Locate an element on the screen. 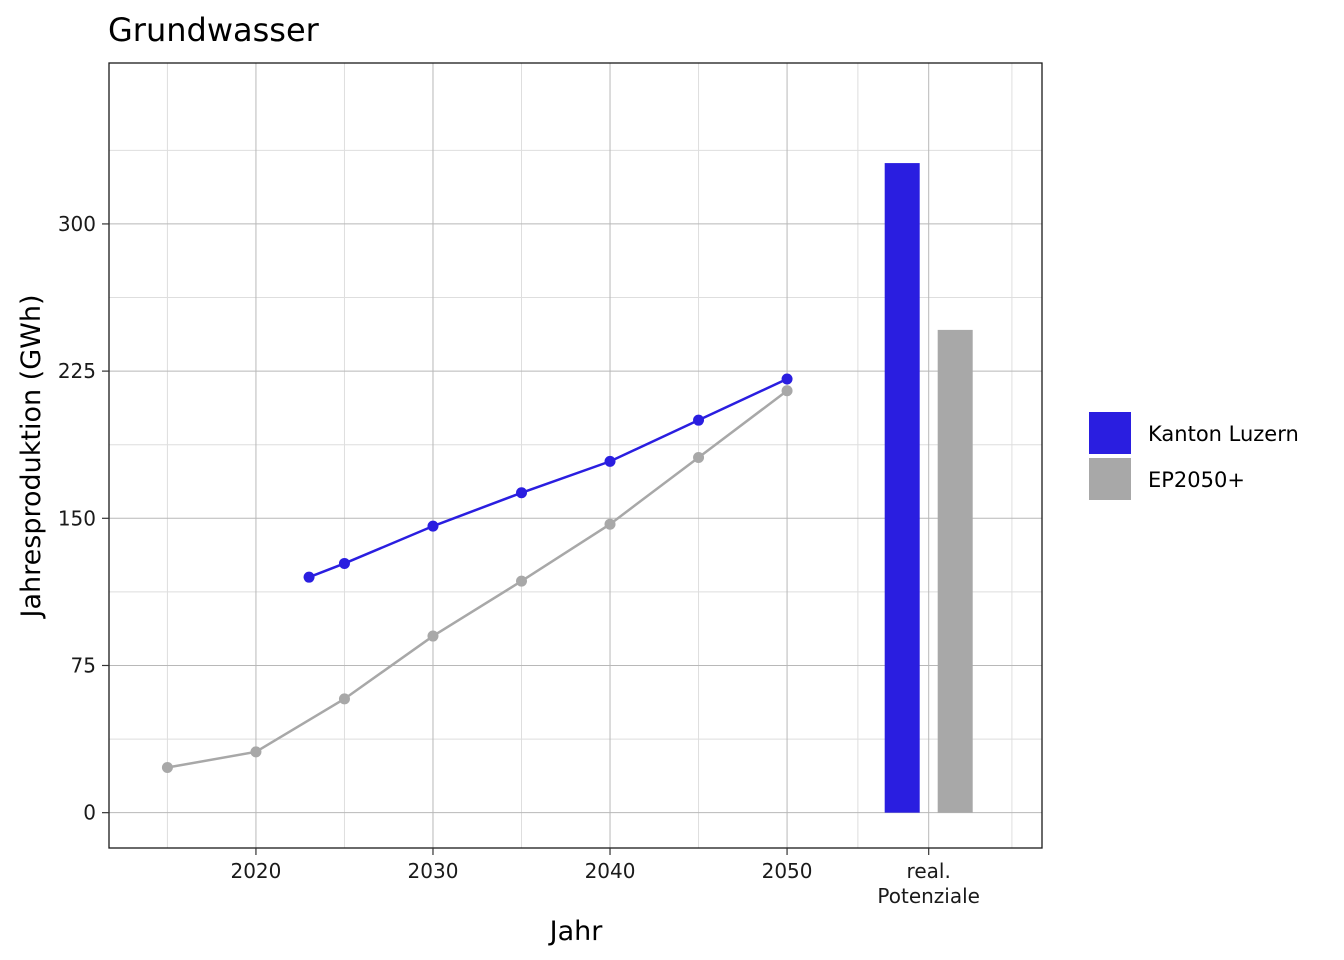 The width and height of the screenshot is (1344, 960). x-tick-label: real. is located at coordinates (929, 871).